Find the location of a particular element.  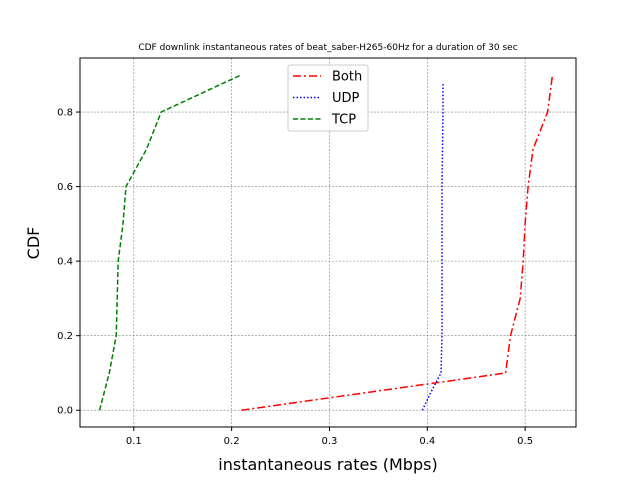

y-tick-label: 0.0 is located at coordinates (65, 411).